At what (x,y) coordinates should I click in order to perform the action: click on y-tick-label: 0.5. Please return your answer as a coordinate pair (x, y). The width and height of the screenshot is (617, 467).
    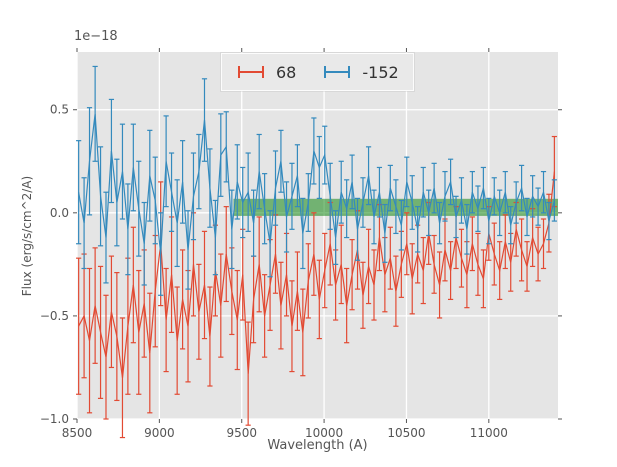
    Looking at the image, I should click on (59, 110).